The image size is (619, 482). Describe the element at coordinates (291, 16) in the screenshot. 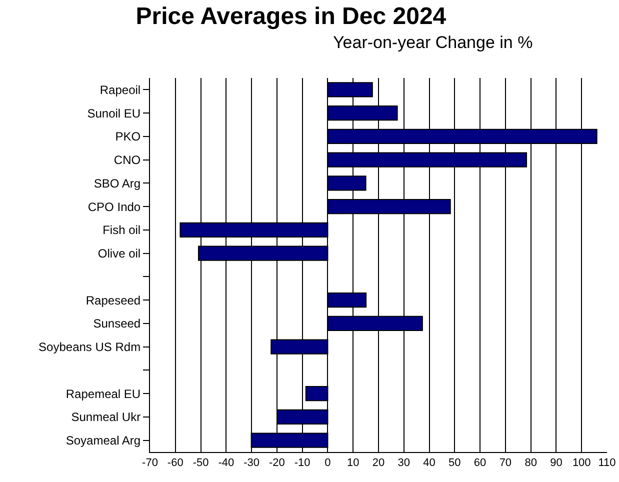

I see `chart-title: Price Averages in Dec 2024` at that location.